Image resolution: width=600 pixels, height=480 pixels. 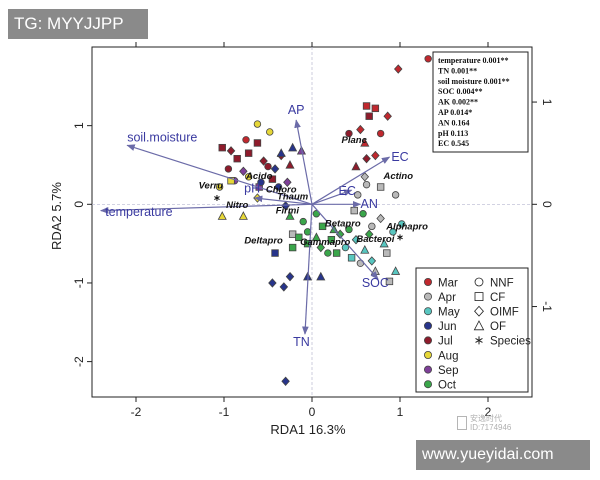 I want to click on watermark-logo-icon, so click(x=462, y=423).